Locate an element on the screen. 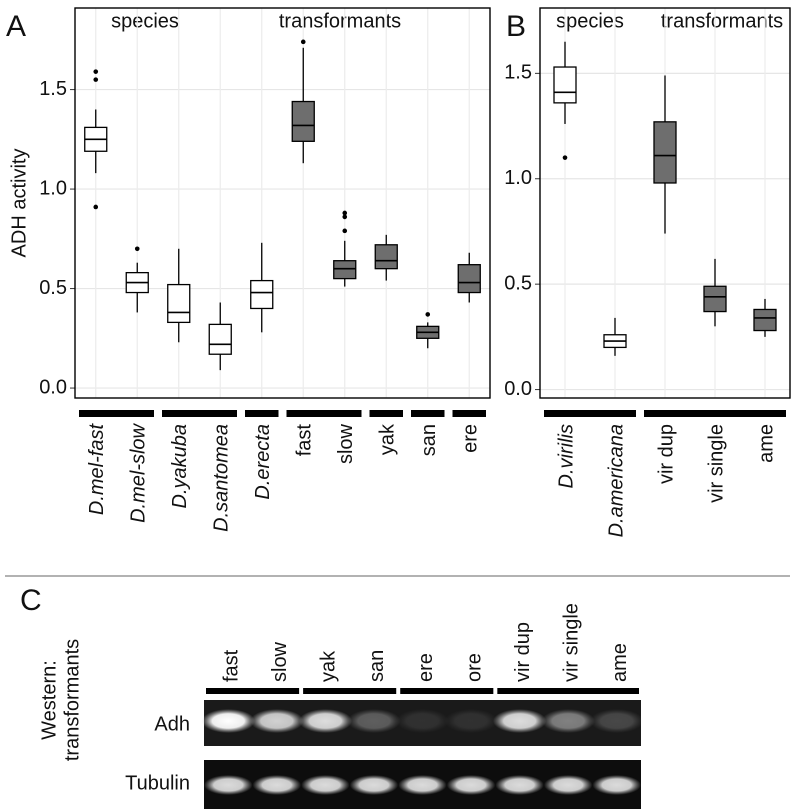  lane-label: slow is located at coordinates (280, 661).